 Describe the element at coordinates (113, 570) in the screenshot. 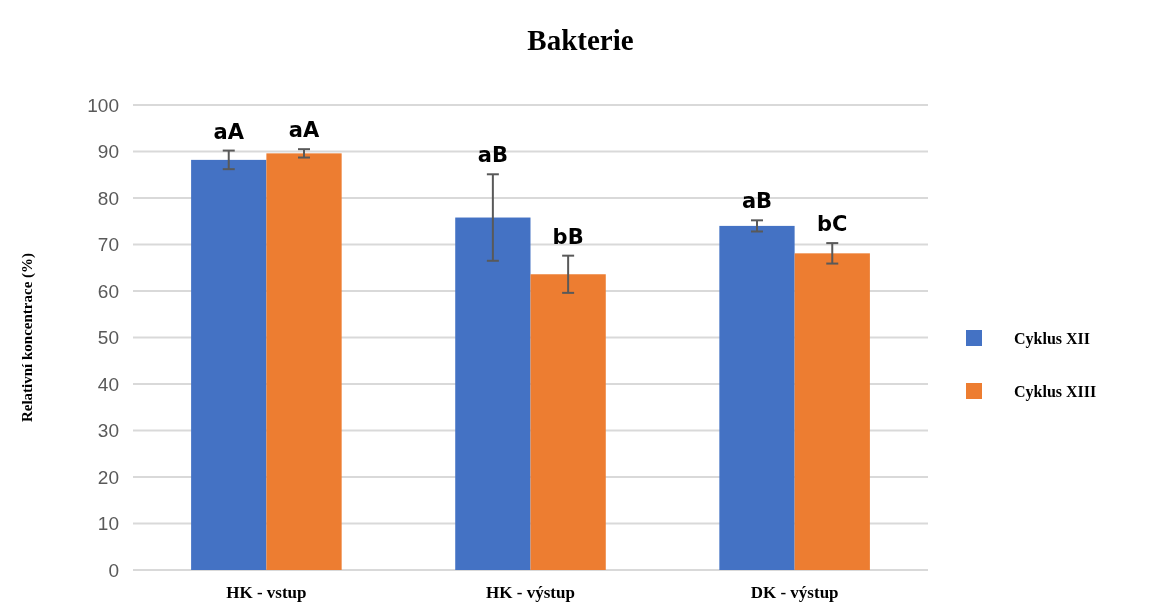

I see `y-tick-label: 0` at that location.